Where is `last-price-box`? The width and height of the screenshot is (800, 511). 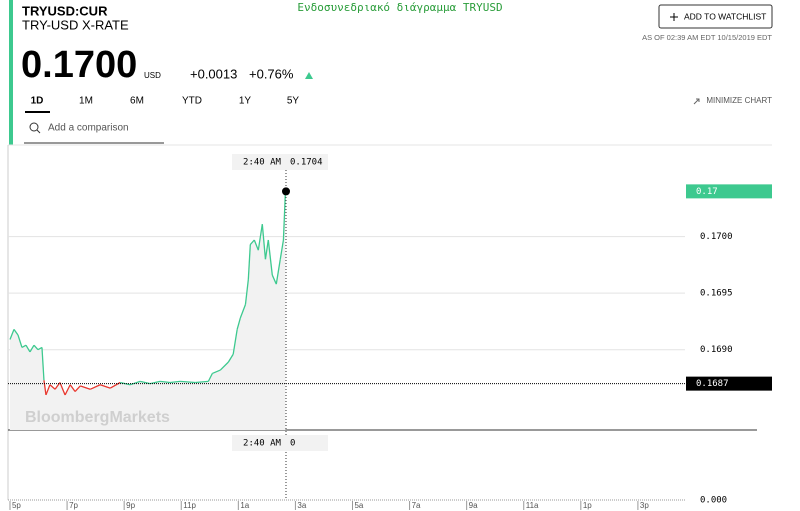 last-price-box is located at coordinates (729, 191).